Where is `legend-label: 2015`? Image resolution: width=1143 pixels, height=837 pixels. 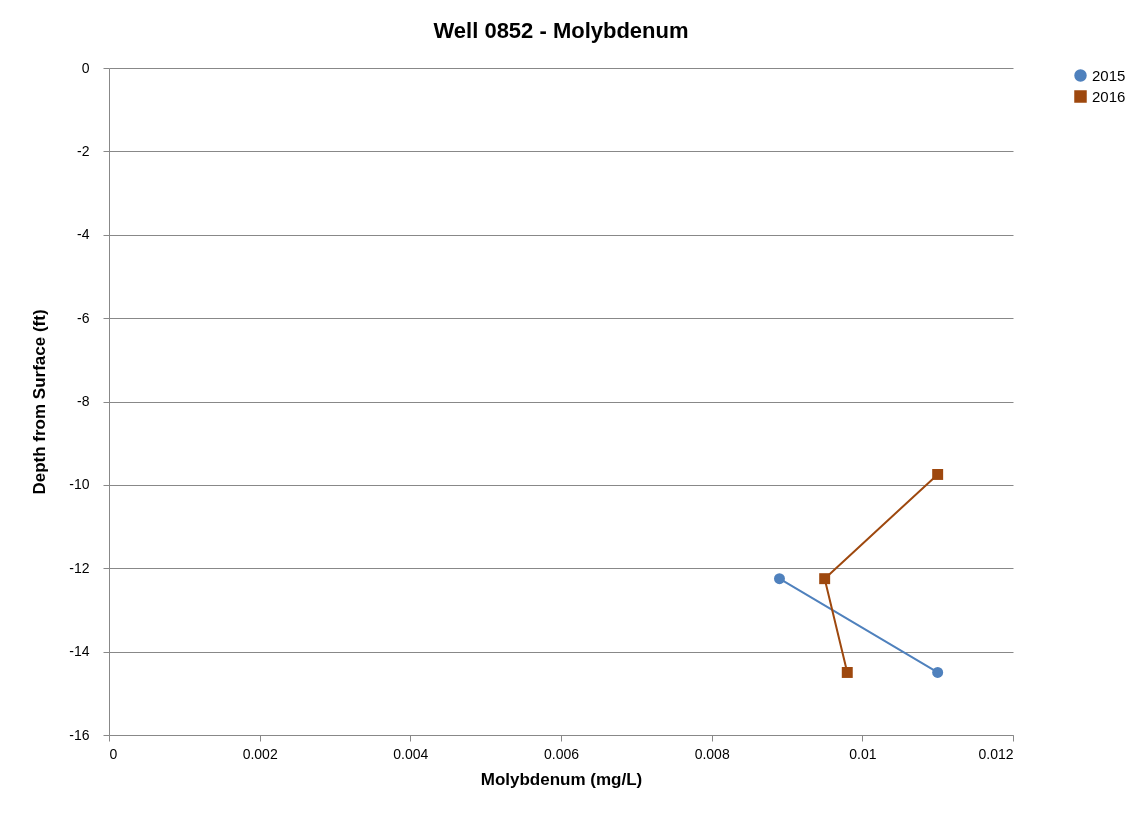 legend-label: 2015 is located at coordinates (1109, 75).